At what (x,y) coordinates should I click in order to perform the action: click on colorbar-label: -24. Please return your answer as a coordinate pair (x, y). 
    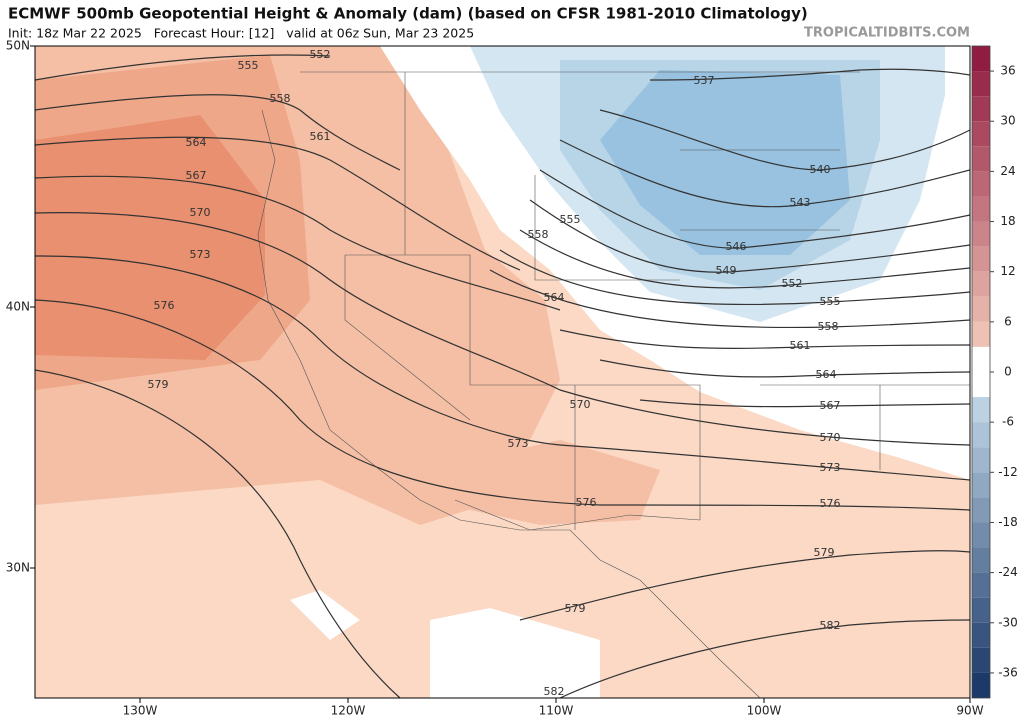
    Looking at the image, I should click on (1008, 572).